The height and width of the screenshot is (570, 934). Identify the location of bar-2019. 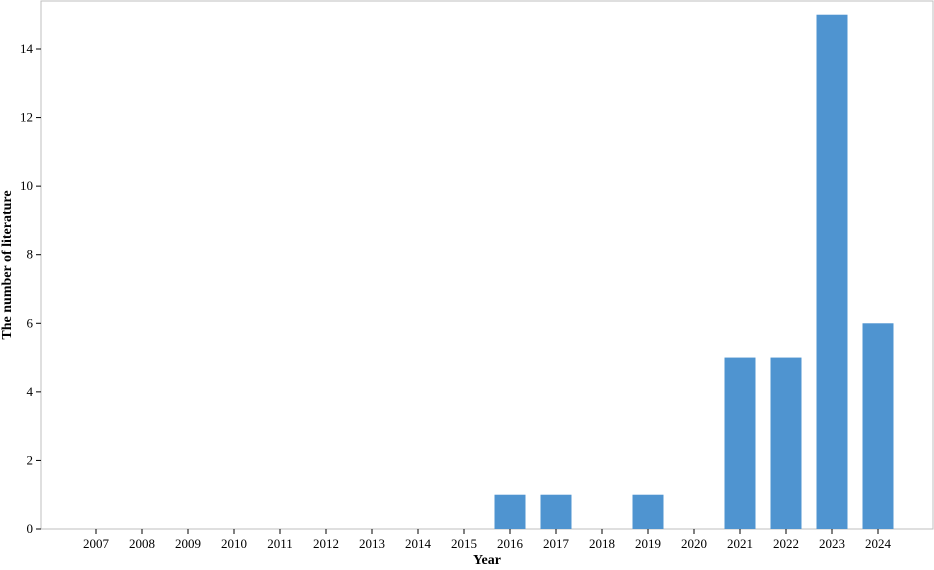
(648, 511).